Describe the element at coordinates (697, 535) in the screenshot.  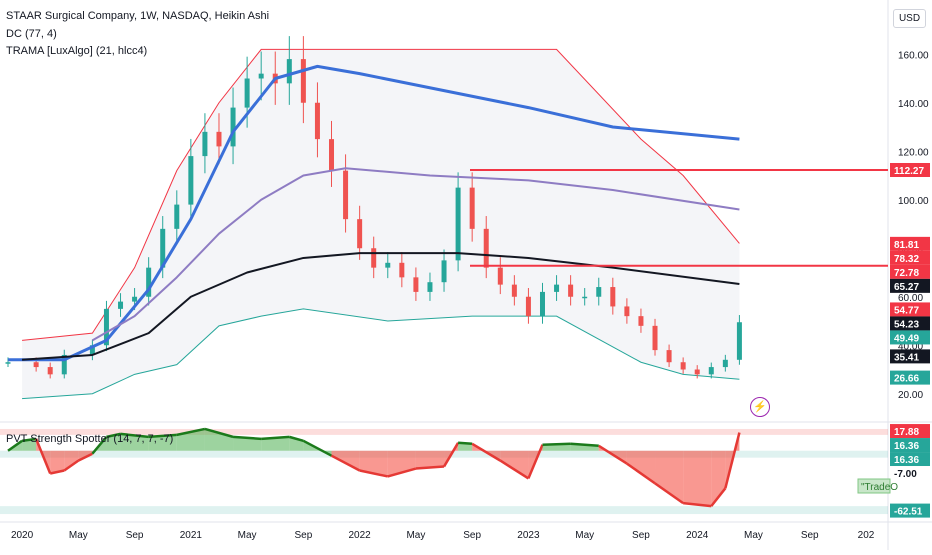
I see `time-axis-tick: 2024` at that location.